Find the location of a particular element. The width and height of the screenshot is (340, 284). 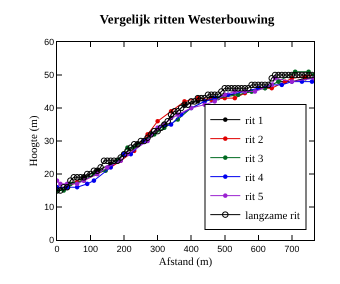

y-tick-label: 40 is located at coordinates (49, 108).